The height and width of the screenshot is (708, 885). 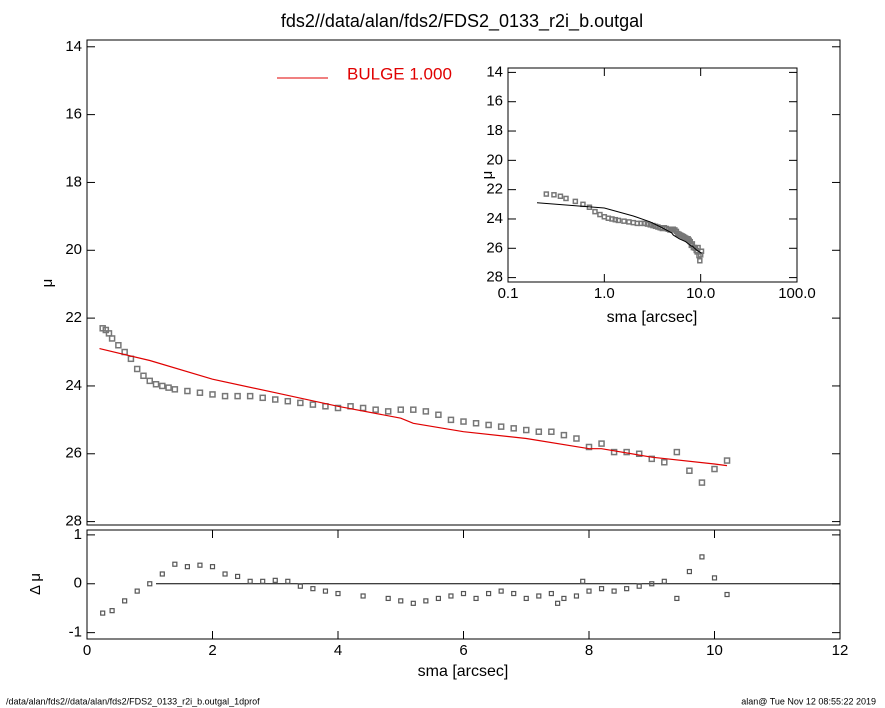 What do you see at coordinates (797, 293) in the screenshot?
I see `x-tick-label: 100.0` at bounding box center [797, 293].